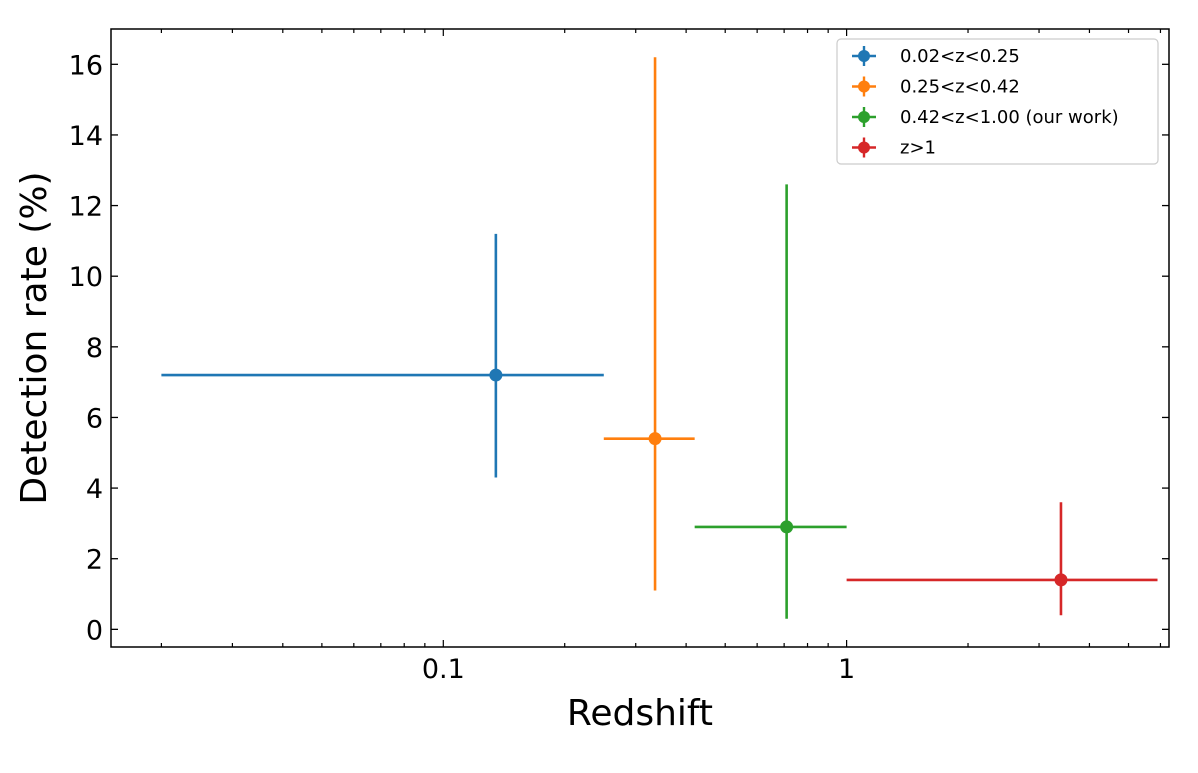 The height and width of the screenshot is (773, 1198). I want to click on y-tick-label: 2, so click(94, 560).